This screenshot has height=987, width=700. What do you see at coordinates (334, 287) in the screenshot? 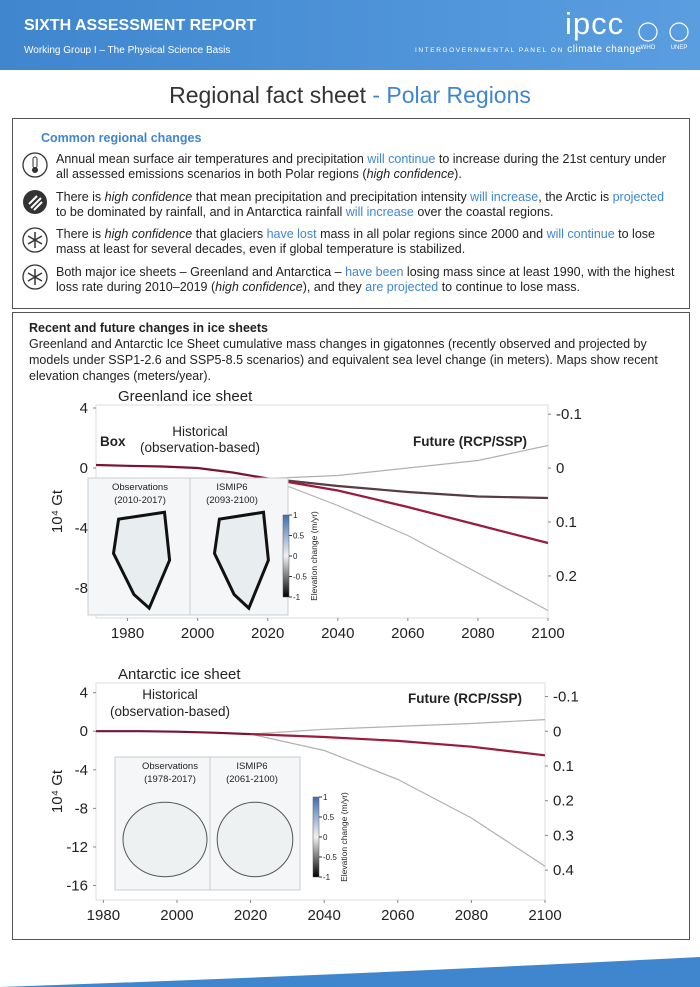
I see `text-segment: ), and they` at bounding box center [334, 287].